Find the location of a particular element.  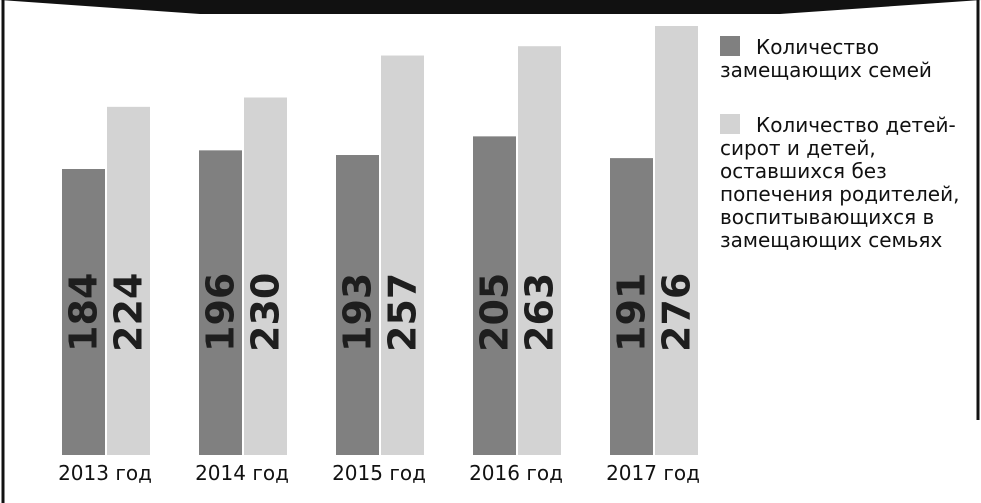

data-label: 196 is located at coordinates (221, 312).